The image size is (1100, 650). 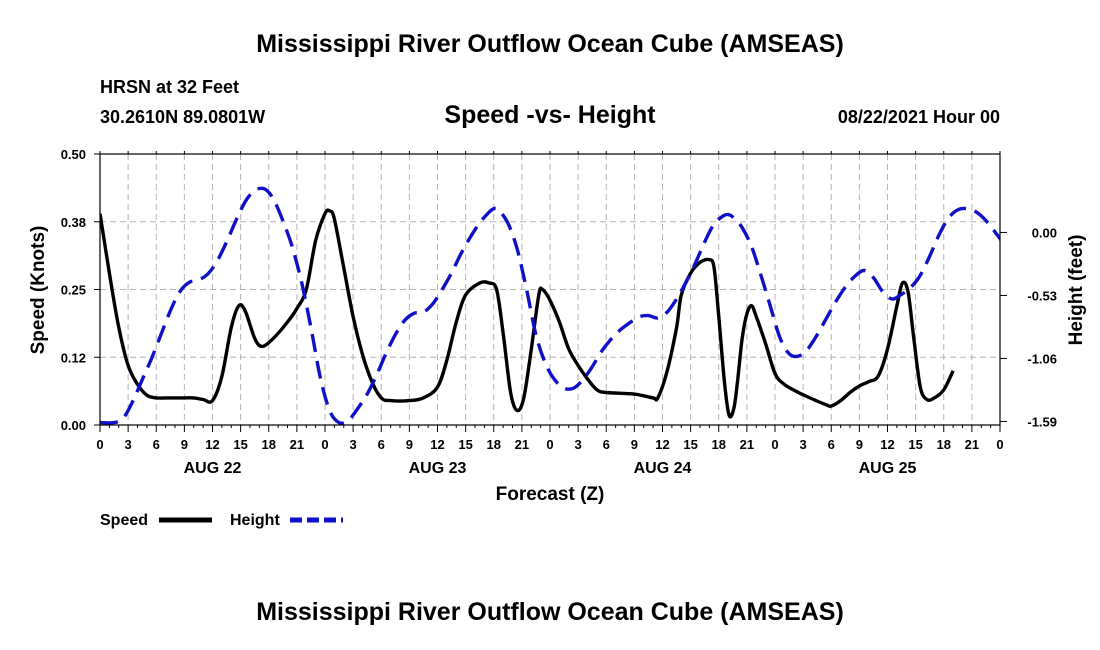 What do you see at coordinates (73, 425) in the screenshot?
I see `y-left-tick-label: 0.00` at bounding box center [73, 425].